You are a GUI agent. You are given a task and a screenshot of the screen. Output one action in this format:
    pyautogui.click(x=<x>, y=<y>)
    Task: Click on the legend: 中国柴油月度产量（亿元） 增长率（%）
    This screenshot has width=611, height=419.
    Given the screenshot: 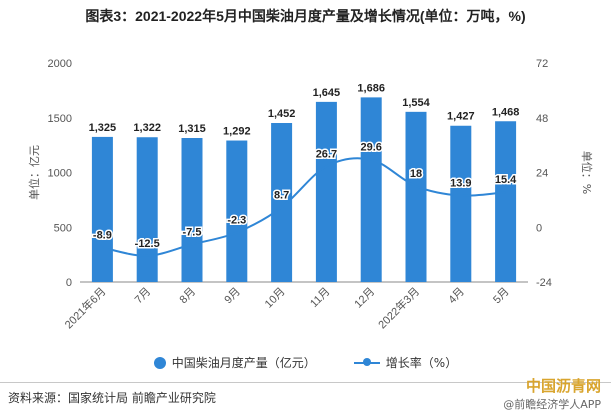 What is the action you would take?
    pyautogui.click(x=305, y=362)
    